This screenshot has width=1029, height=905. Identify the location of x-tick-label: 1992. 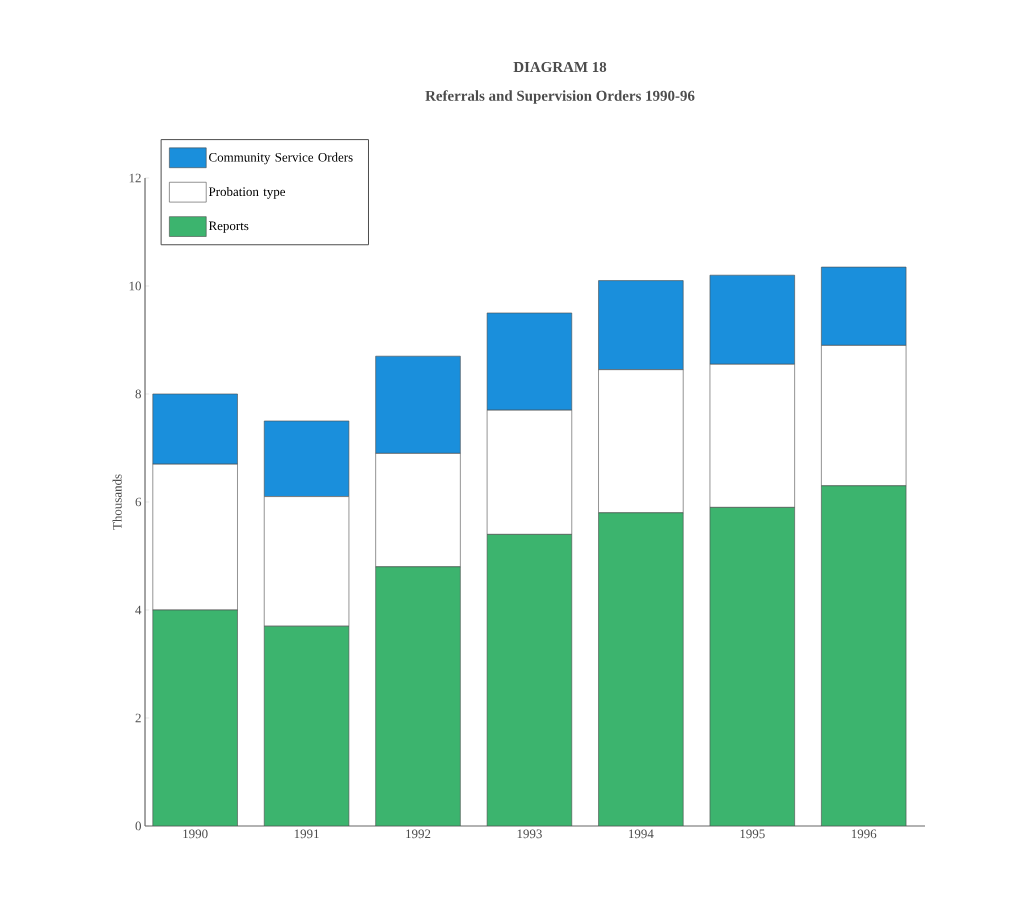
(418, 834).